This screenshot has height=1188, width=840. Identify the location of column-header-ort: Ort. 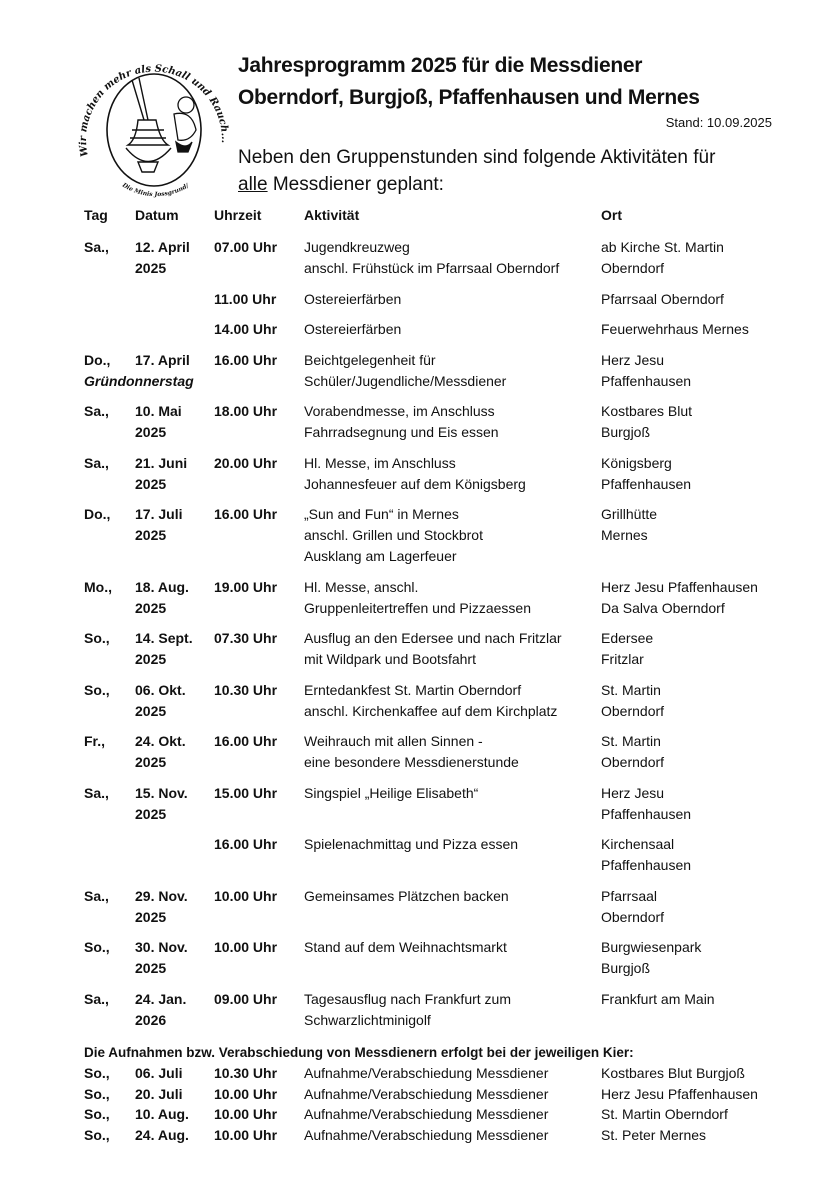
(611, 215).